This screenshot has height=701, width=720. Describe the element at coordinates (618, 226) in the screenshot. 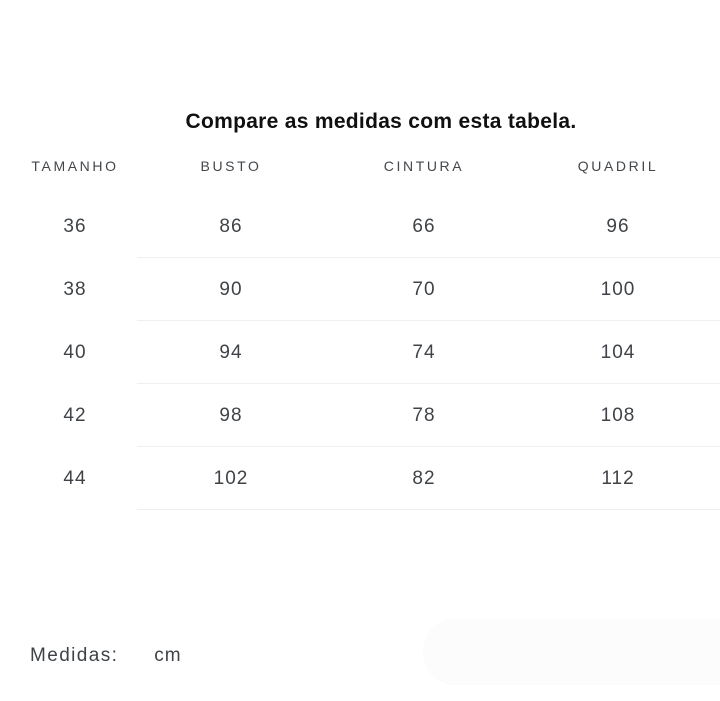

I see `cell-quadril: 96` at that location.